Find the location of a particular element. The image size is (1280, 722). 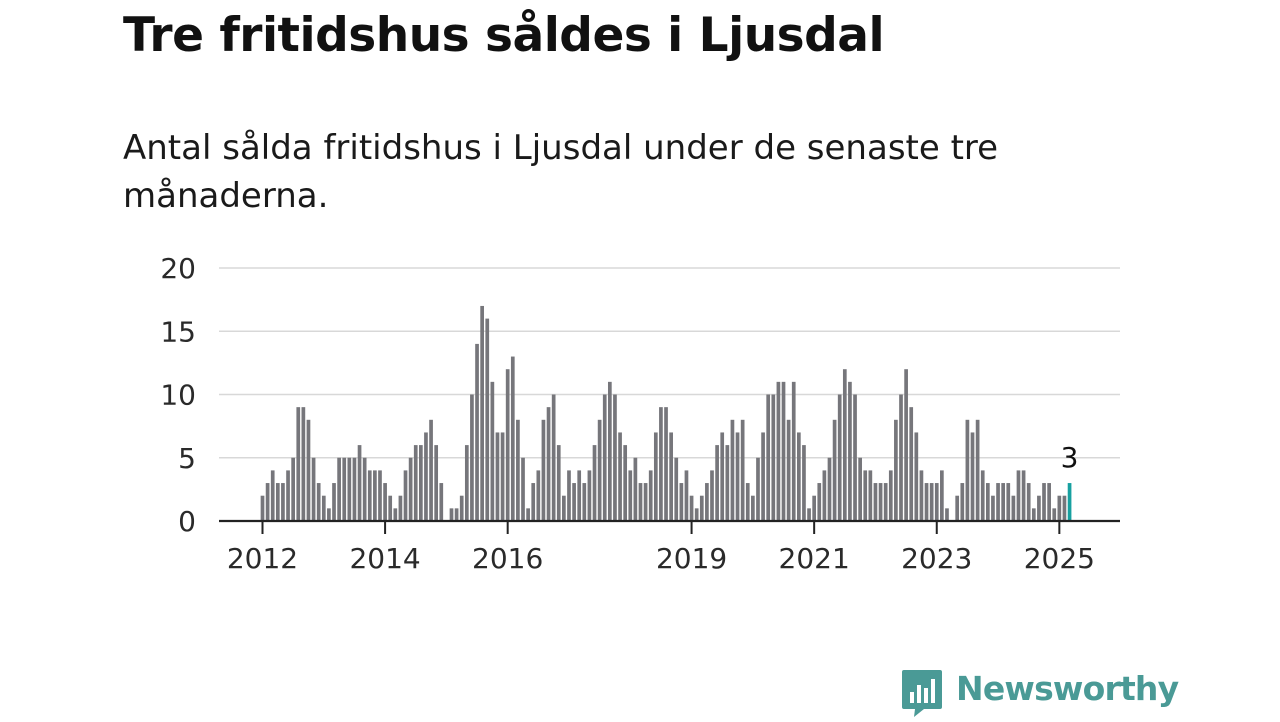

highlight-value-label: 3 is located at coordinates (1070, 457).